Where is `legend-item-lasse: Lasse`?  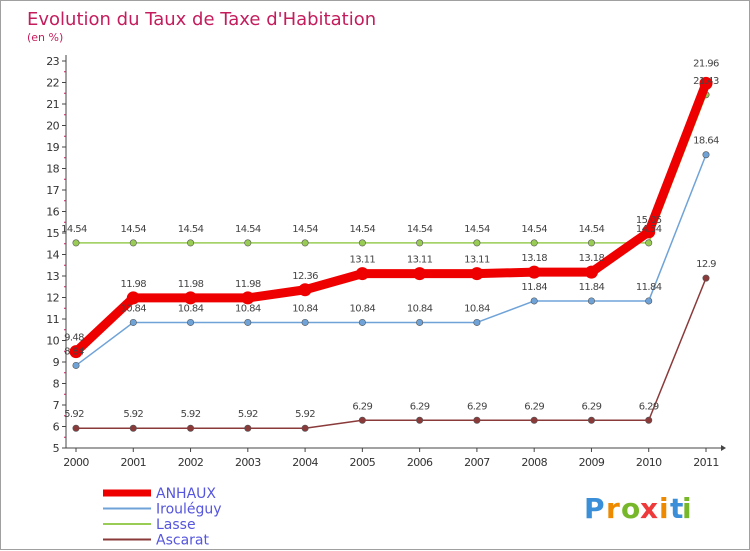 legend-item-lasse: Lasse is located at coordinates (149, 525).